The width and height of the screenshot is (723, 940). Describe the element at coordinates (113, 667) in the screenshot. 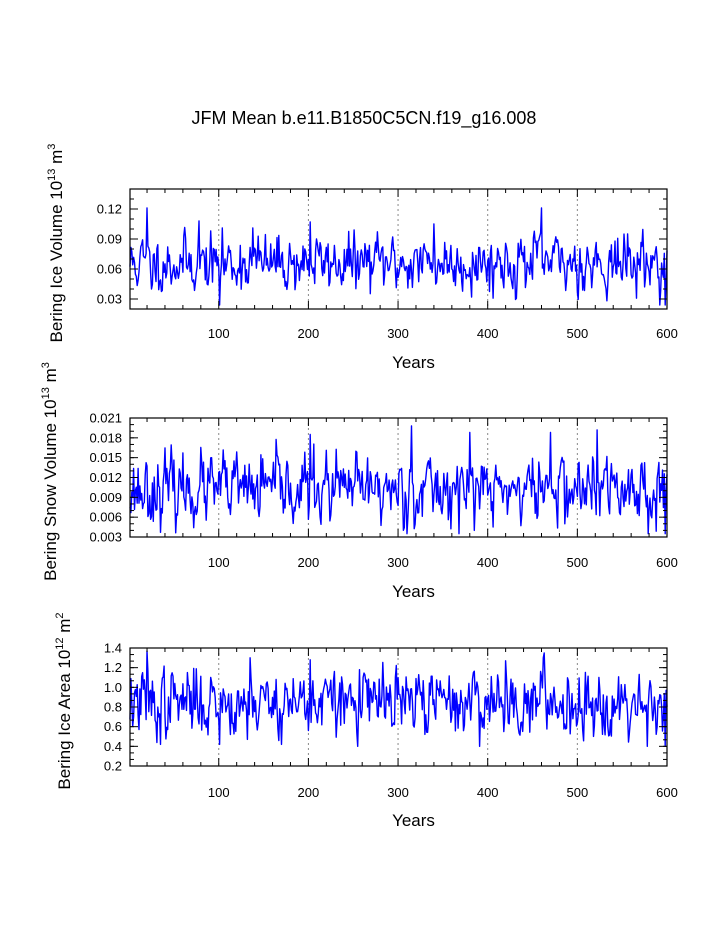

I see `y-tick-label: 1.2` at that location.